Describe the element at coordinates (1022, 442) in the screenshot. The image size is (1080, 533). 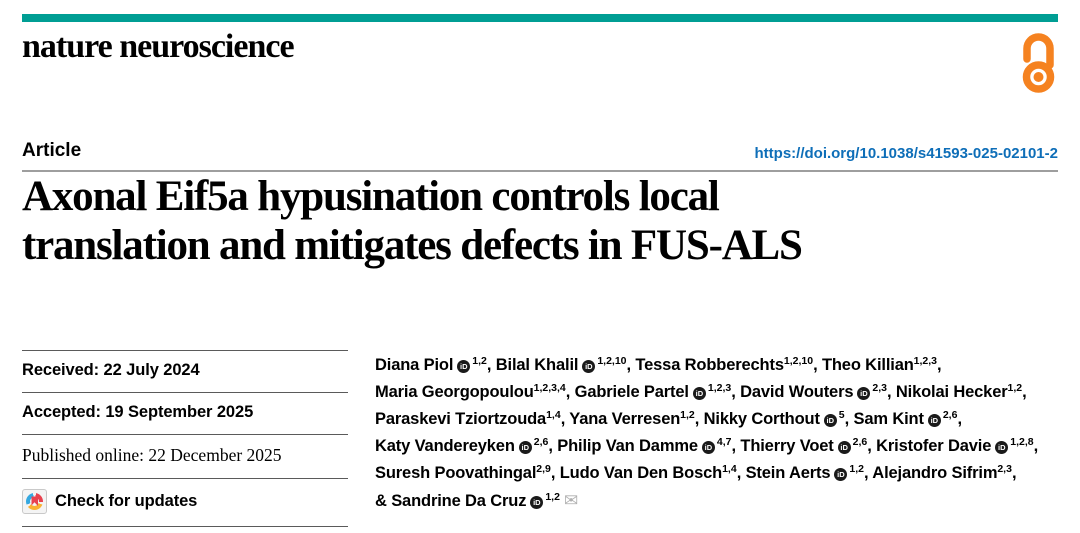
I see `affiliation-superscript: 1,2,8` at that location.